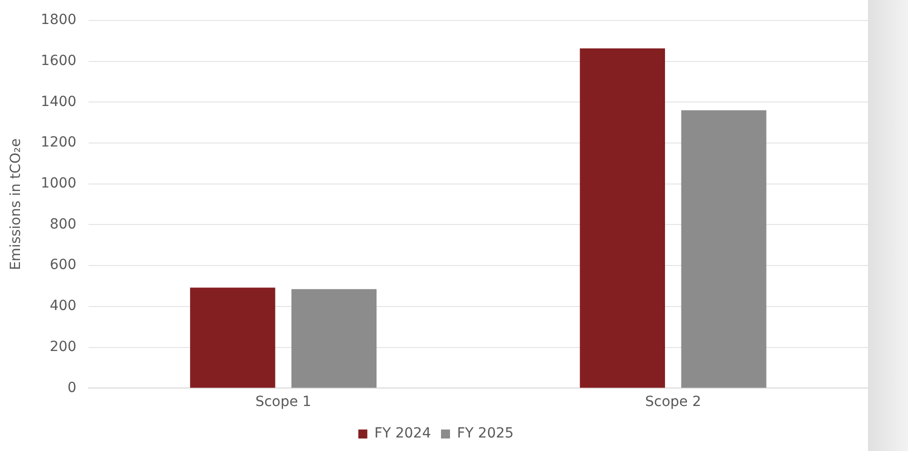  Describe the element at coordinates (283, 402) in the screenshot. I see `x-tick-label: Scope 1` at that location.